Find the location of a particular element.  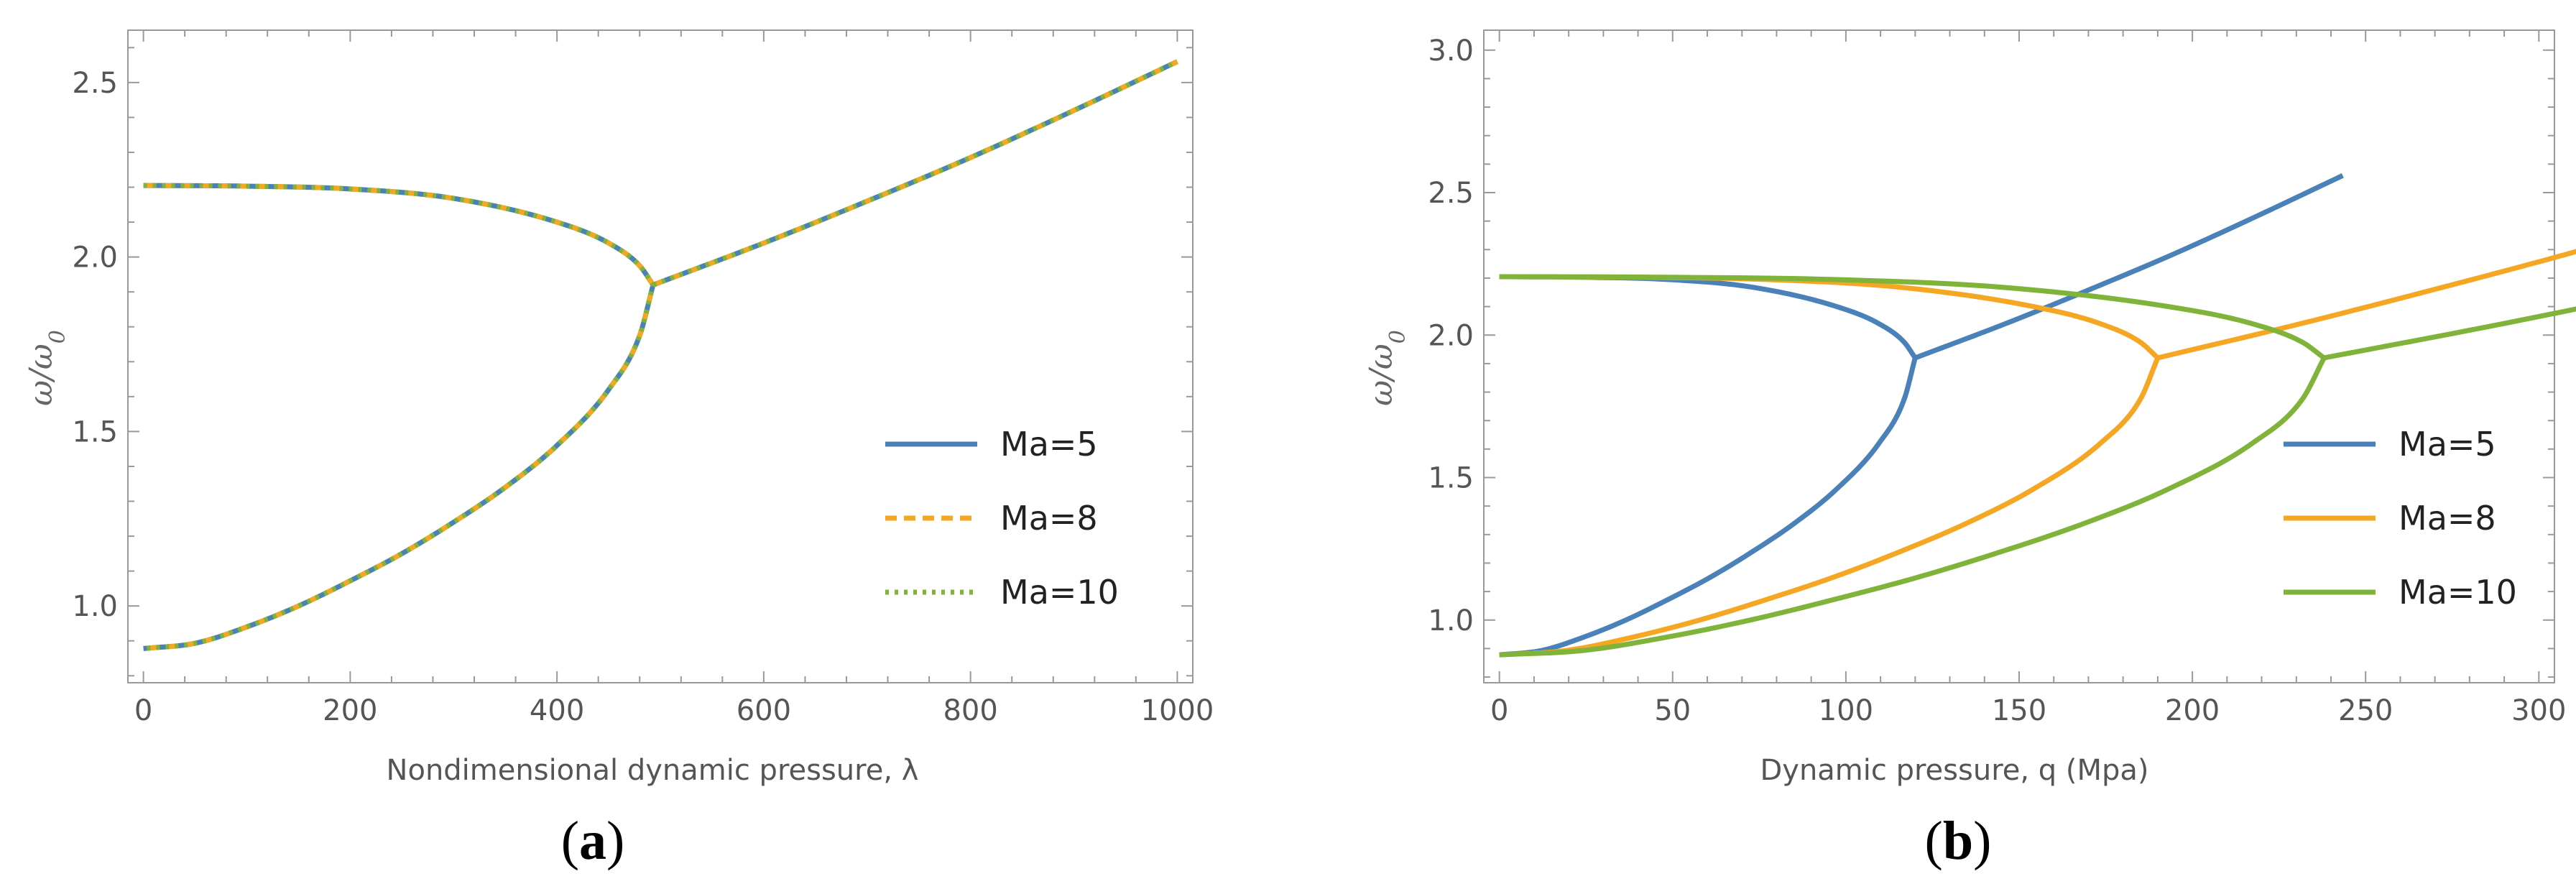

x-tick-label: 100 is located at coordinates (1846, 710).